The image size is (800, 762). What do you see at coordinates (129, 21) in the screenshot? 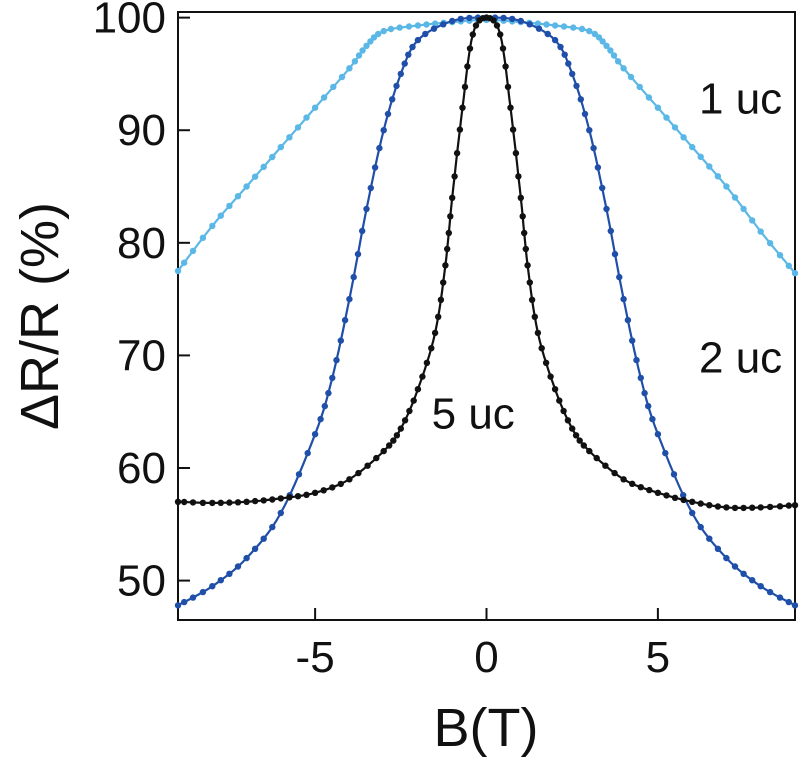
I see `y-tick-label: 100` at bounding box center [129, 21].